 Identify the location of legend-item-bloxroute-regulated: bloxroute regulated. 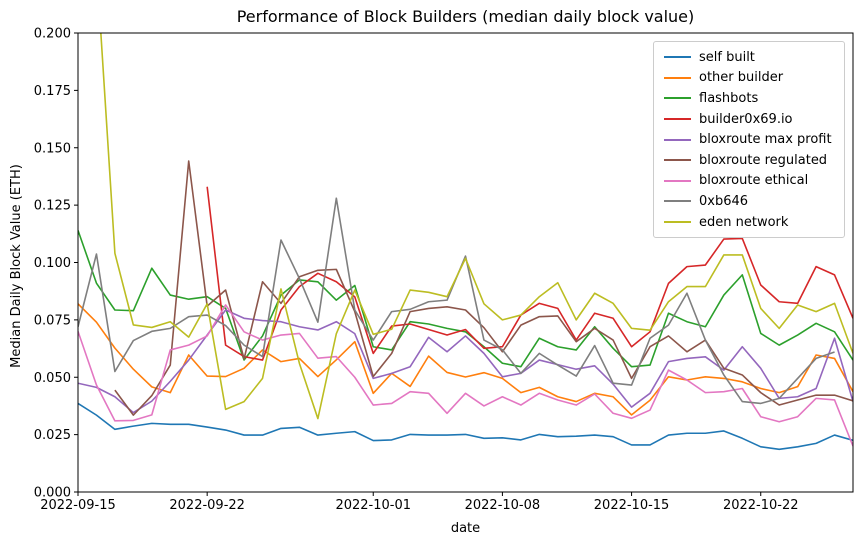
(749, 160).